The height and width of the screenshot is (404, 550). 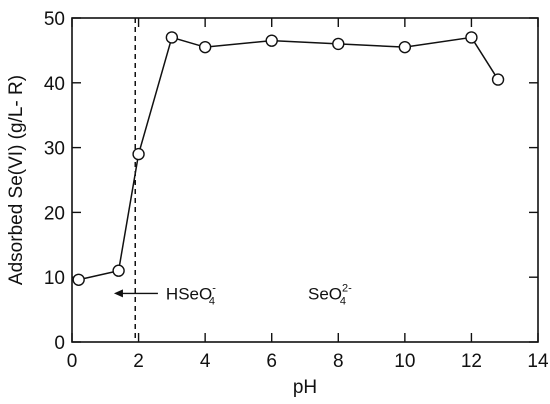 I want to click on seo4-annotation: SeO2-4, so click(x=330, y=294).